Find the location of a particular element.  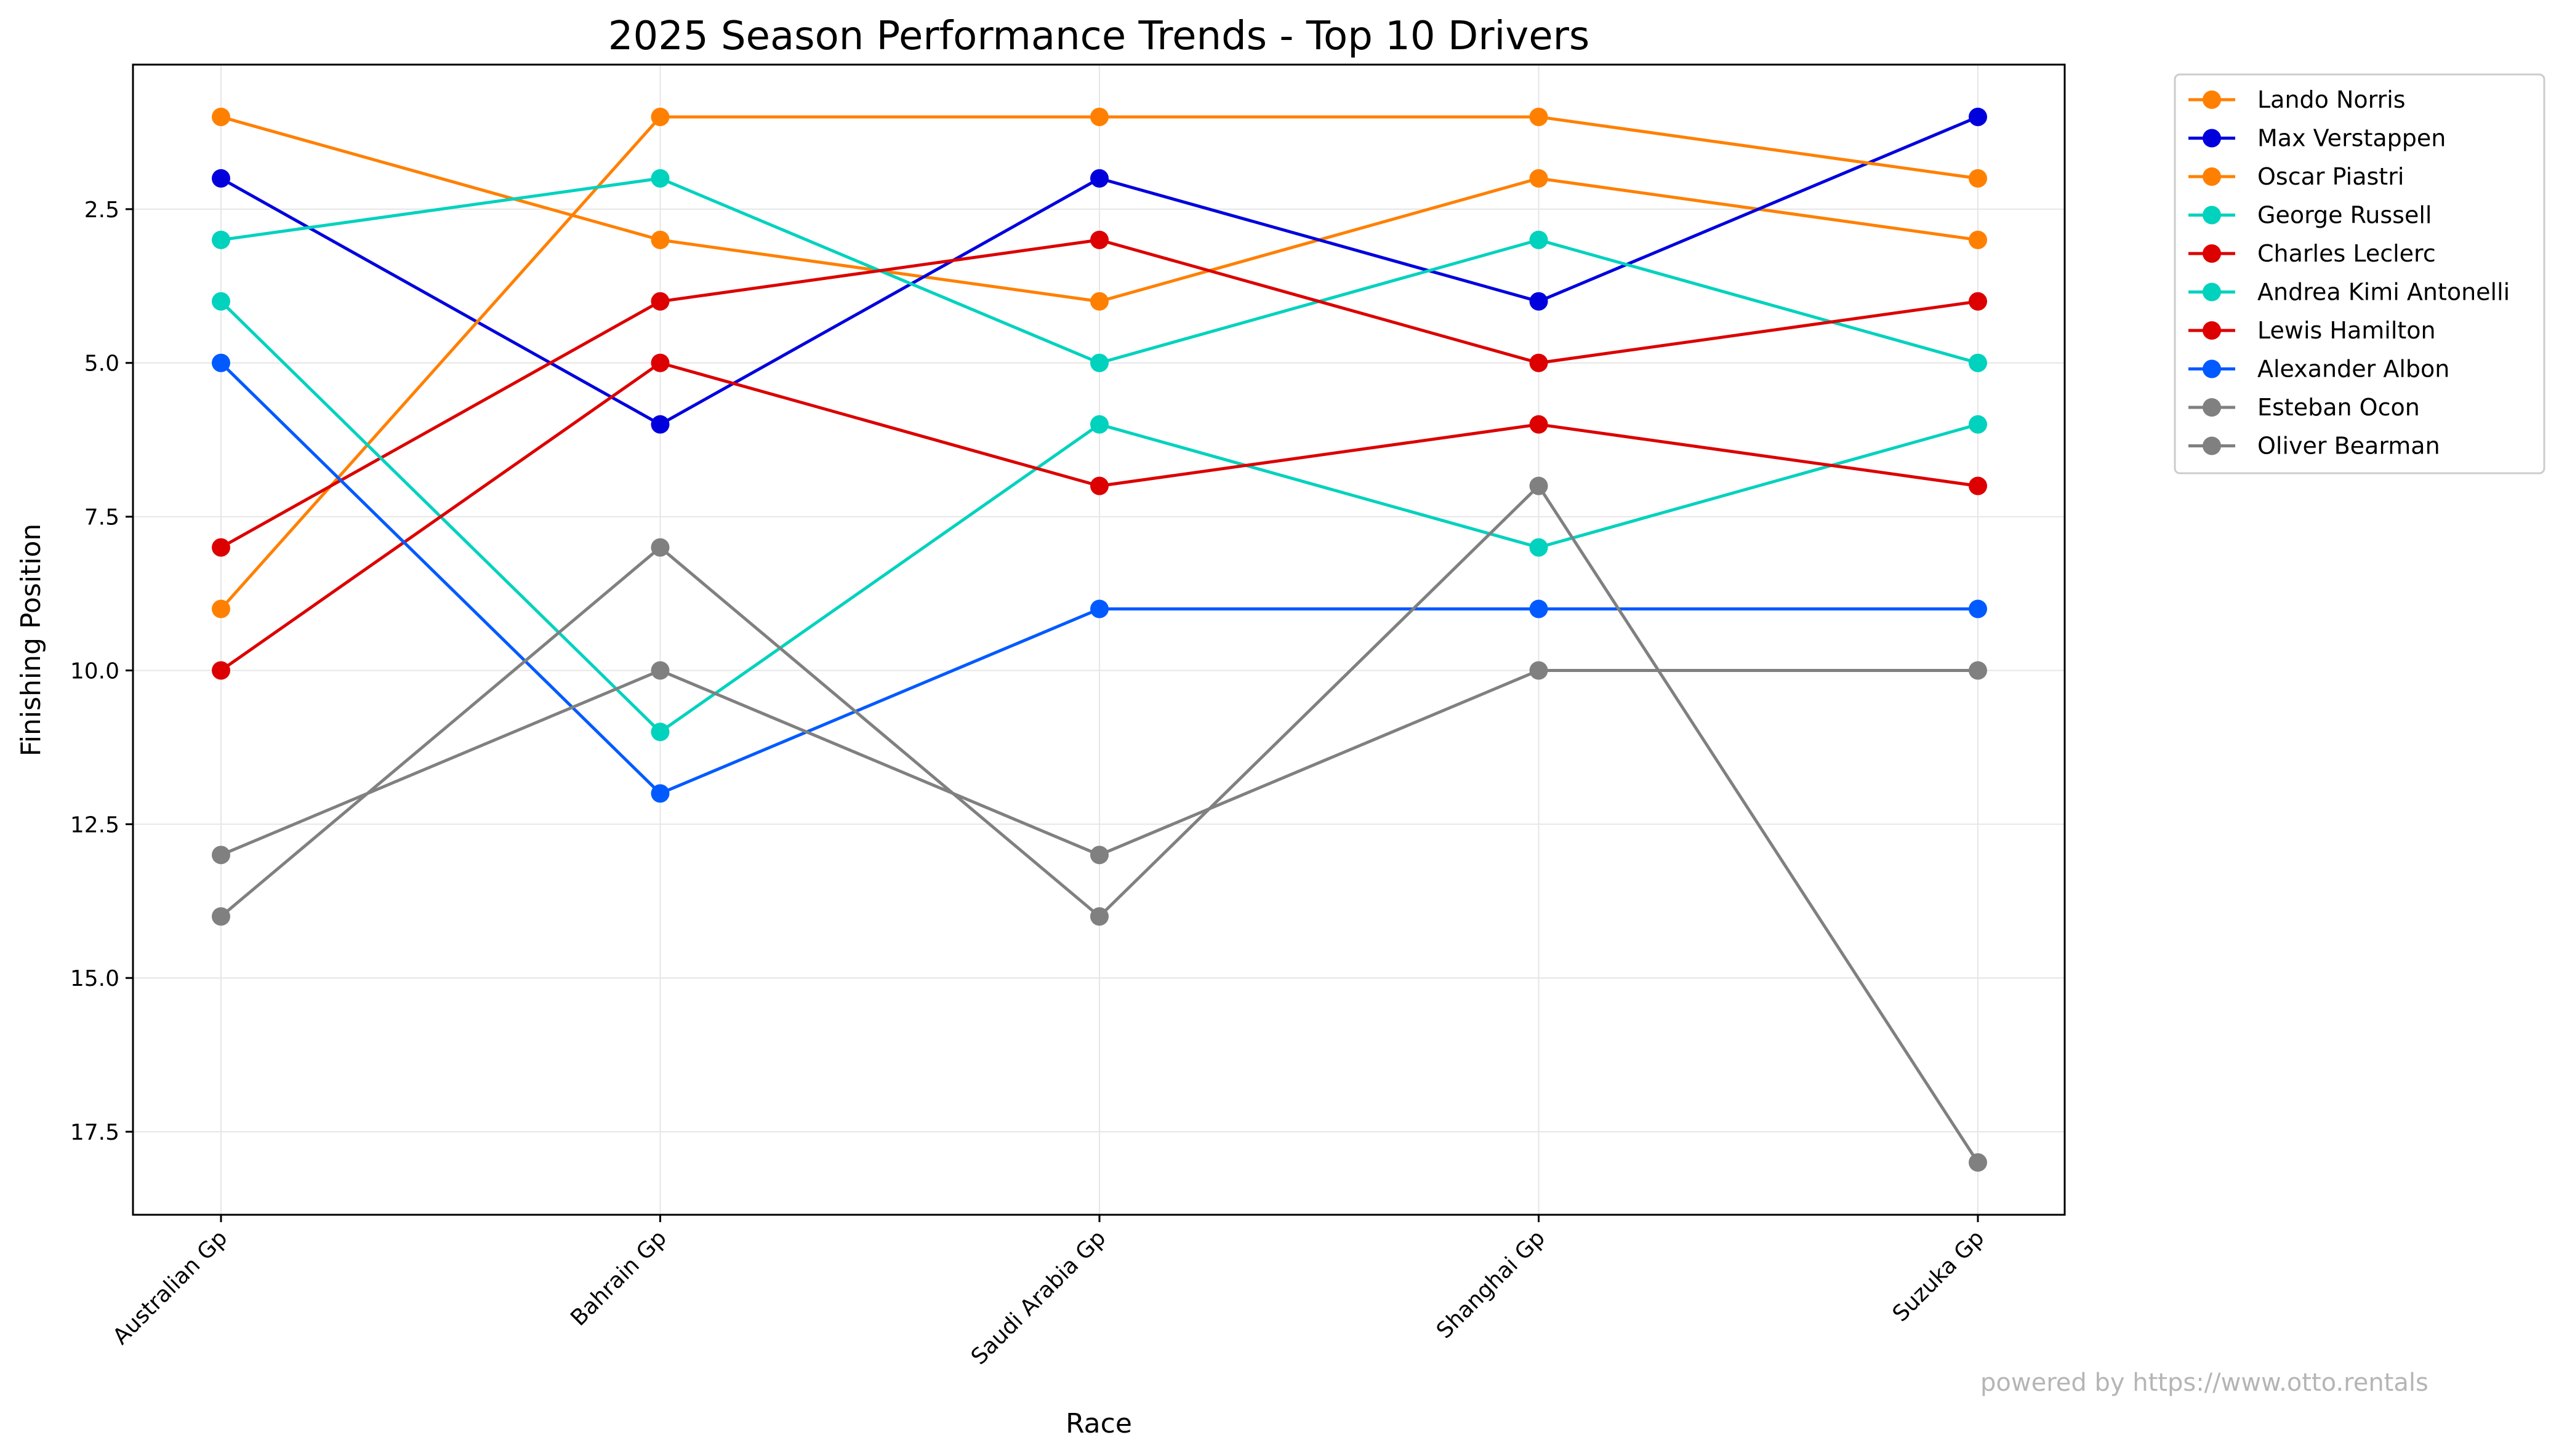

x-tick-label: Australian Gp is located at coordinates (170, 1287).